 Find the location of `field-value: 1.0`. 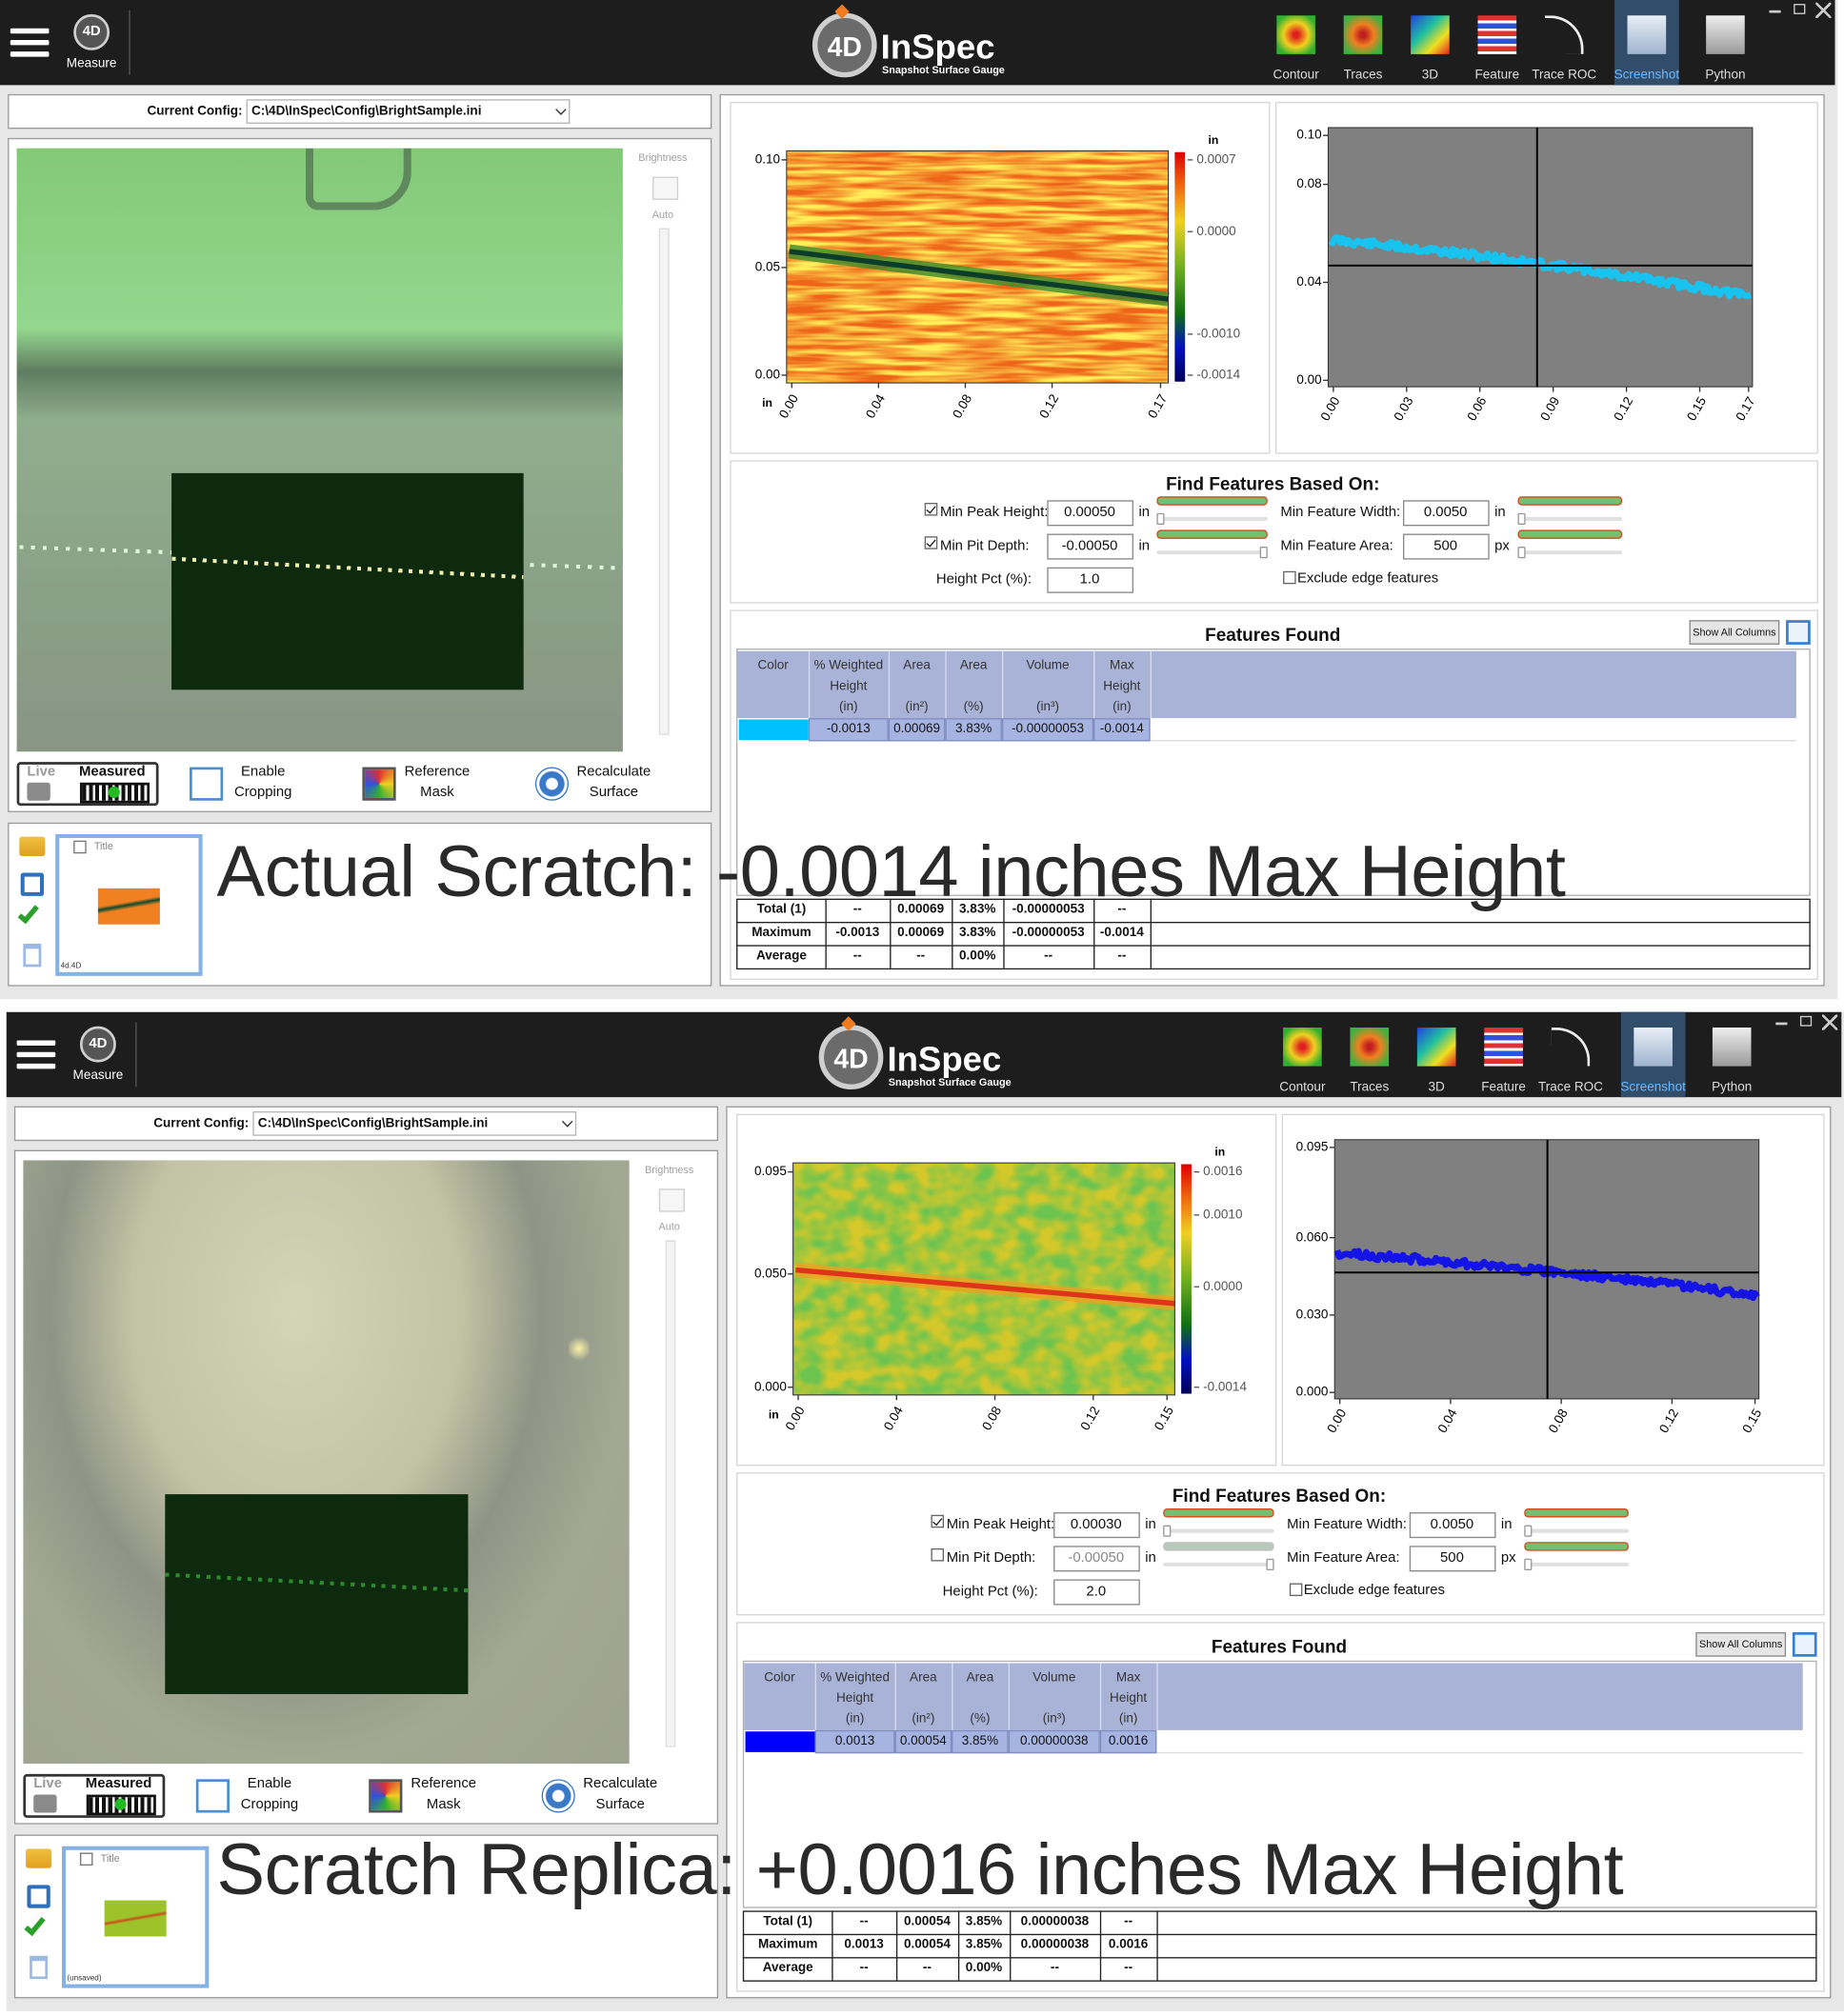

field-value: 1.0 is located at coordinates (1089, 579).